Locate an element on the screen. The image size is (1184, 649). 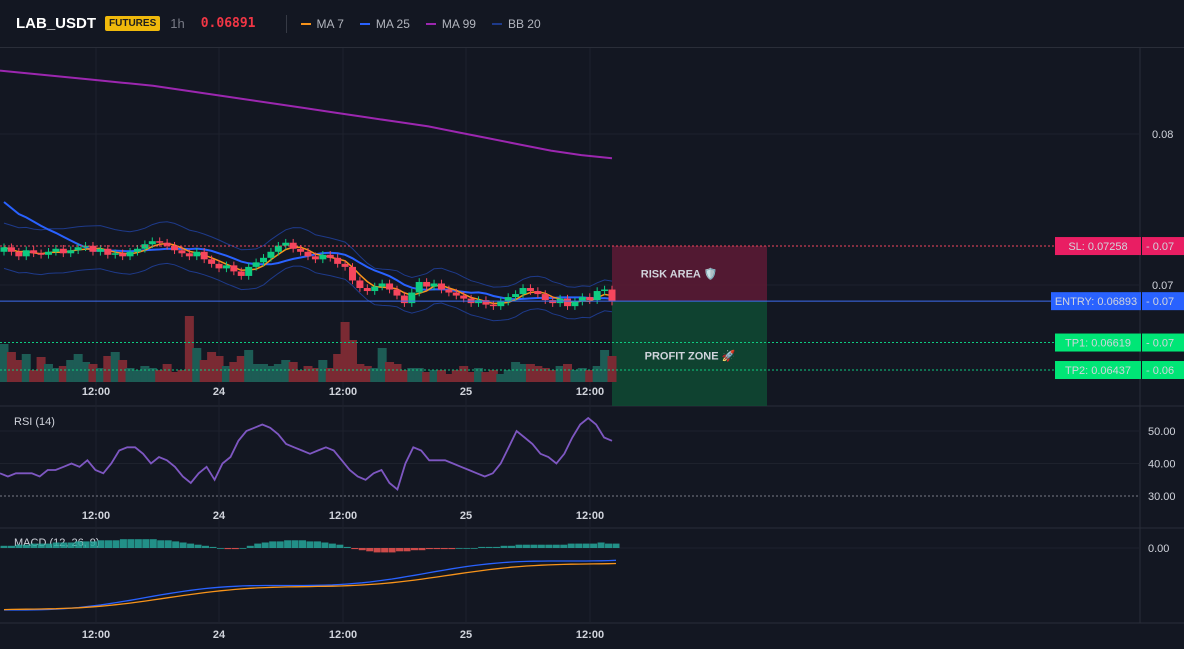
sl-axis-bg is located at coordinates (1163, 246).